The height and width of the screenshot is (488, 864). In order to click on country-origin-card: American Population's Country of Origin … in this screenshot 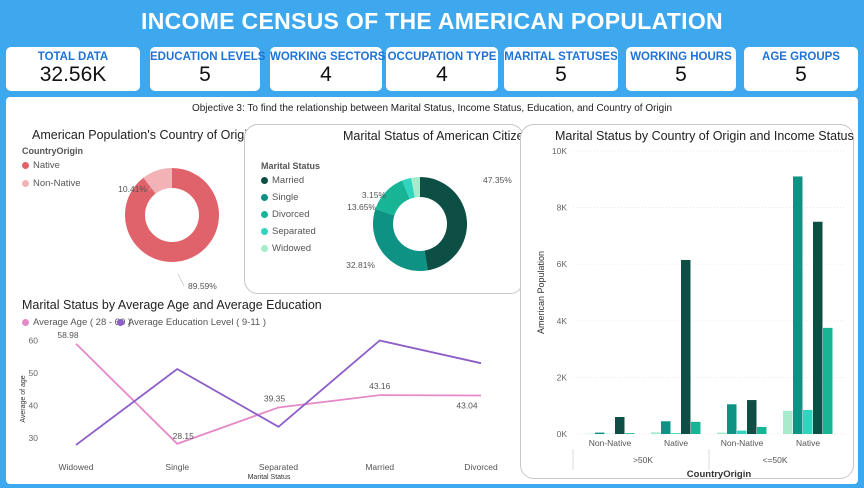, I will do `click(130, 209)`.